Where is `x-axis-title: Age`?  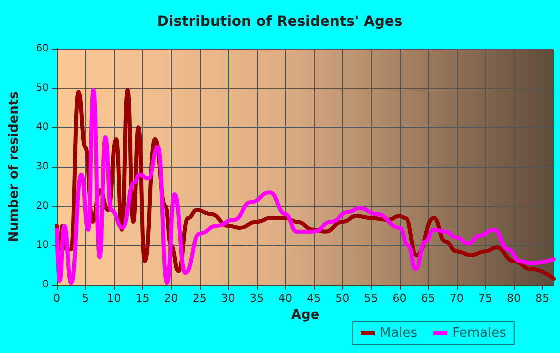
x-axis-title: Age is located at coordinates (305, 315).